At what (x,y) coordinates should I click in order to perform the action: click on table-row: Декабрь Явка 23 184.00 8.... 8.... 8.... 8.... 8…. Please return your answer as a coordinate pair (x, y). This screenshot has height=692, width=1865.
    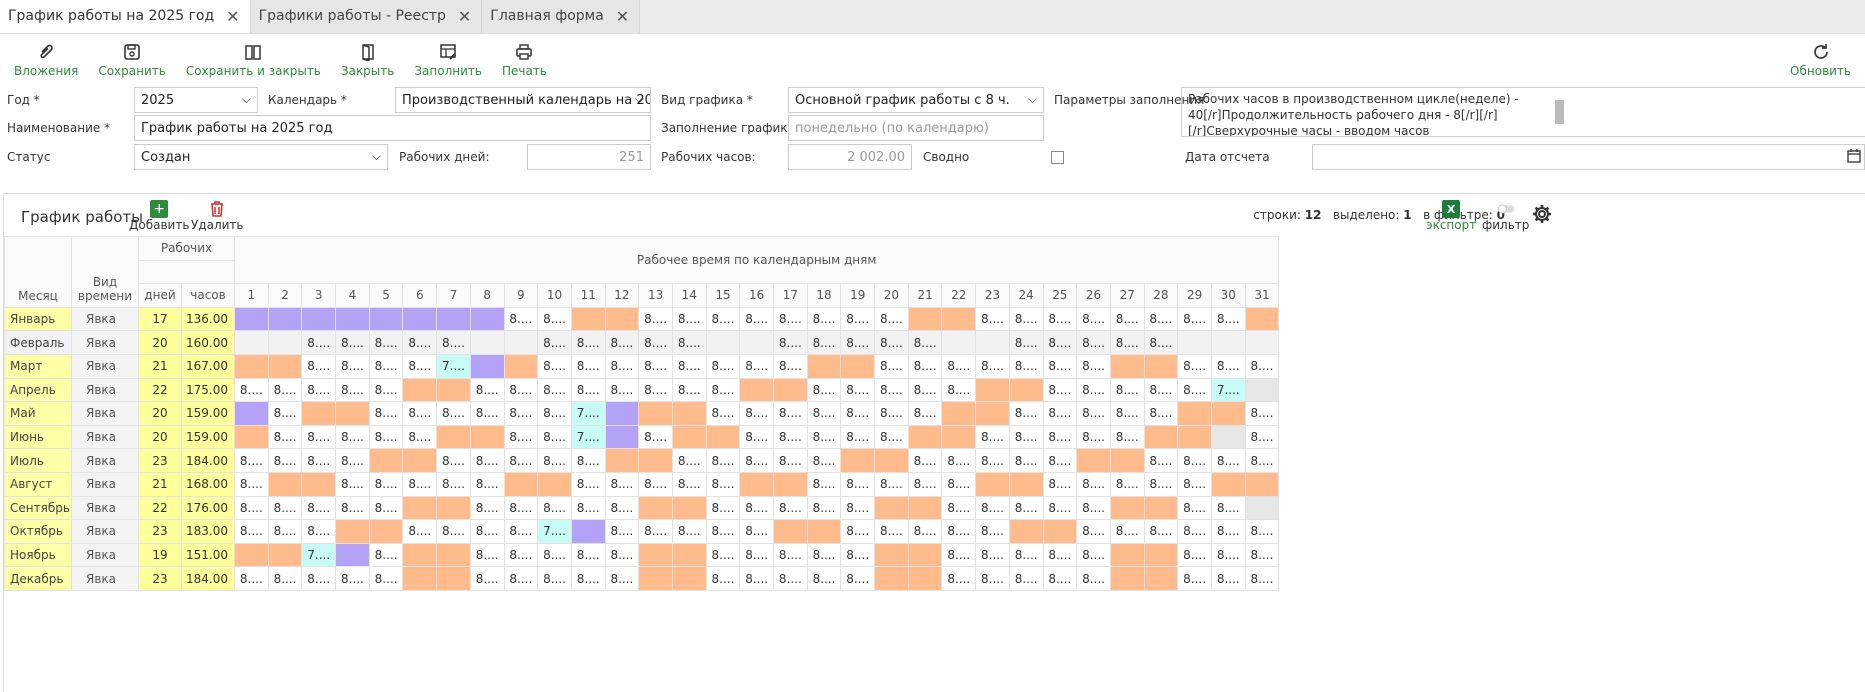
    Looking at the image, I should click on (642, 578).